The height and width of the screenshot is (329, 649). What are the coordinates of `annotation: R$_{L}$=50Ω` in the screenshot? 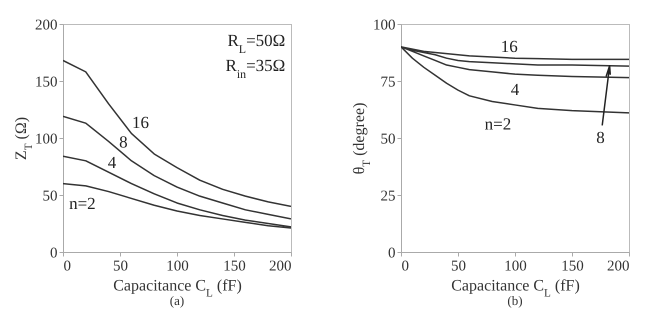 It's located at (256, 43).